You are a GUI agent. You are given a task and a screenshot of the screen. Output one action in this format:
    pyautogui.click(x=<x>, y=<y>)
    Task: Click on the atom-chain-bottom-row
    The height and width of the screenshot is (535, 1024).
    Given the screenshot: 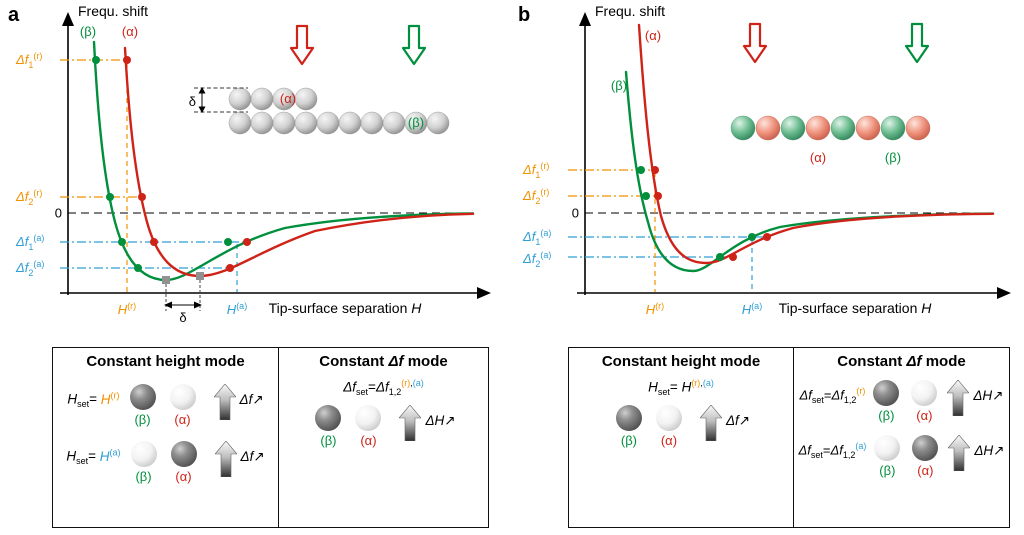 What is the action you would take?
    pyautogui.click(x=339, y=123)
    